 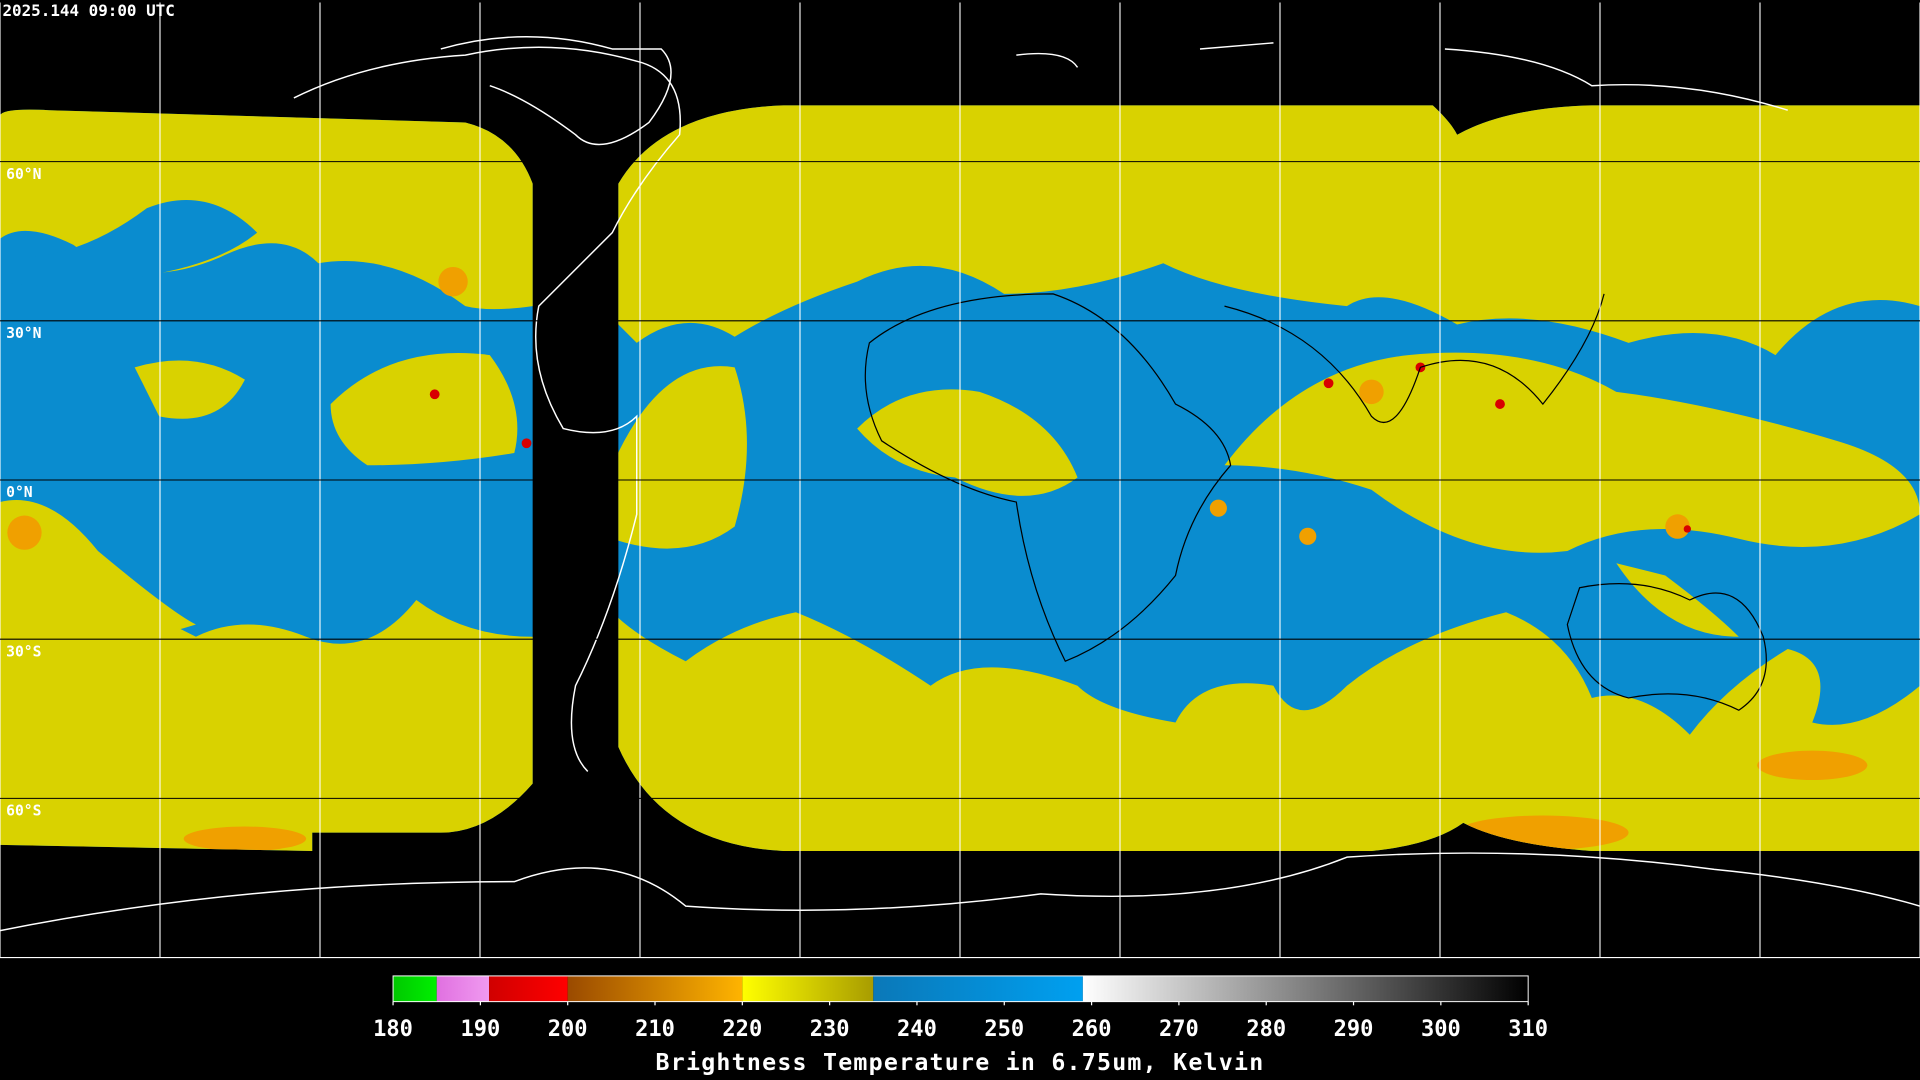 What do you see at coordinates (23, 811) in the screenshot?
I see `lat-label: 60°S` at bounding box center [23, 811].